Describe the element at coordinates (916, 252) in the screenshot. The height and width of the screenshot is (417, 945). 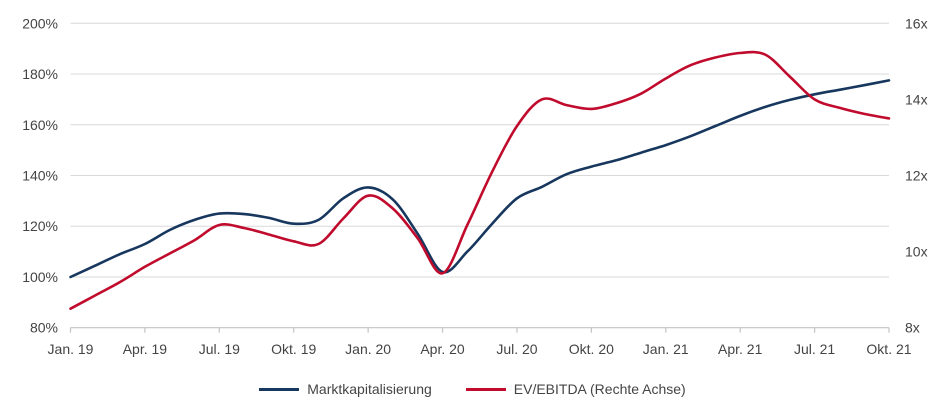
I see `y-axis-right-tick-label: 10x` at that location.